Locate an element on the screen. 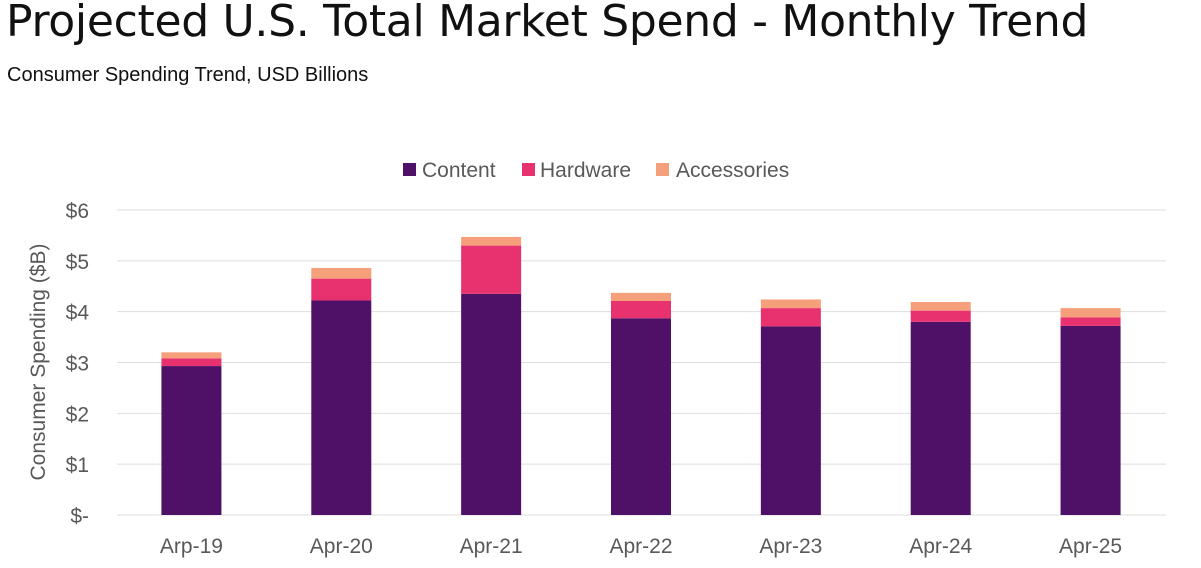 This screenshot has height=568, width=1201. y-tick-label: $3 is located at coordinates (77, 364).